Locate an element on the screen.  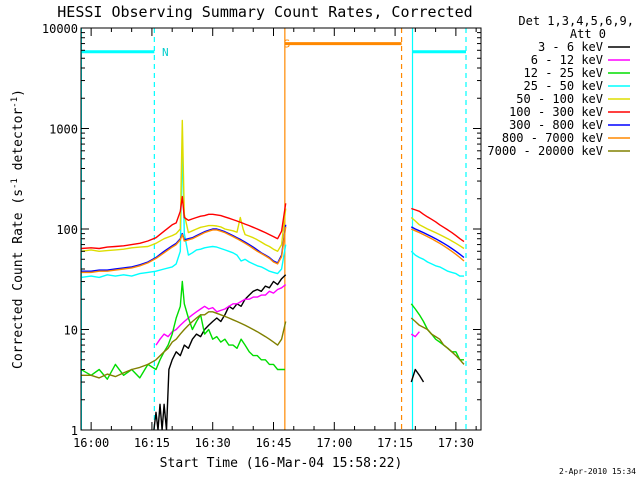
legend-header-1: Det 1,3,4,5,6,9, is located at coordinates (576, 21).